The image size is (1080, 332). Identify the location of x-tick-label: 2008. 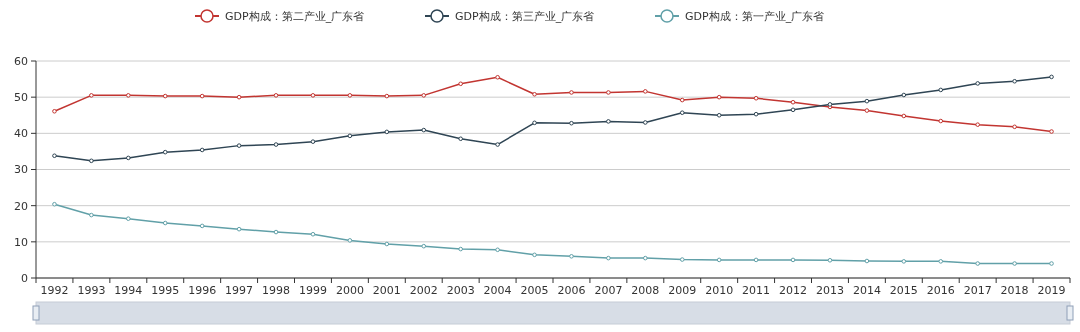
(645, 290).